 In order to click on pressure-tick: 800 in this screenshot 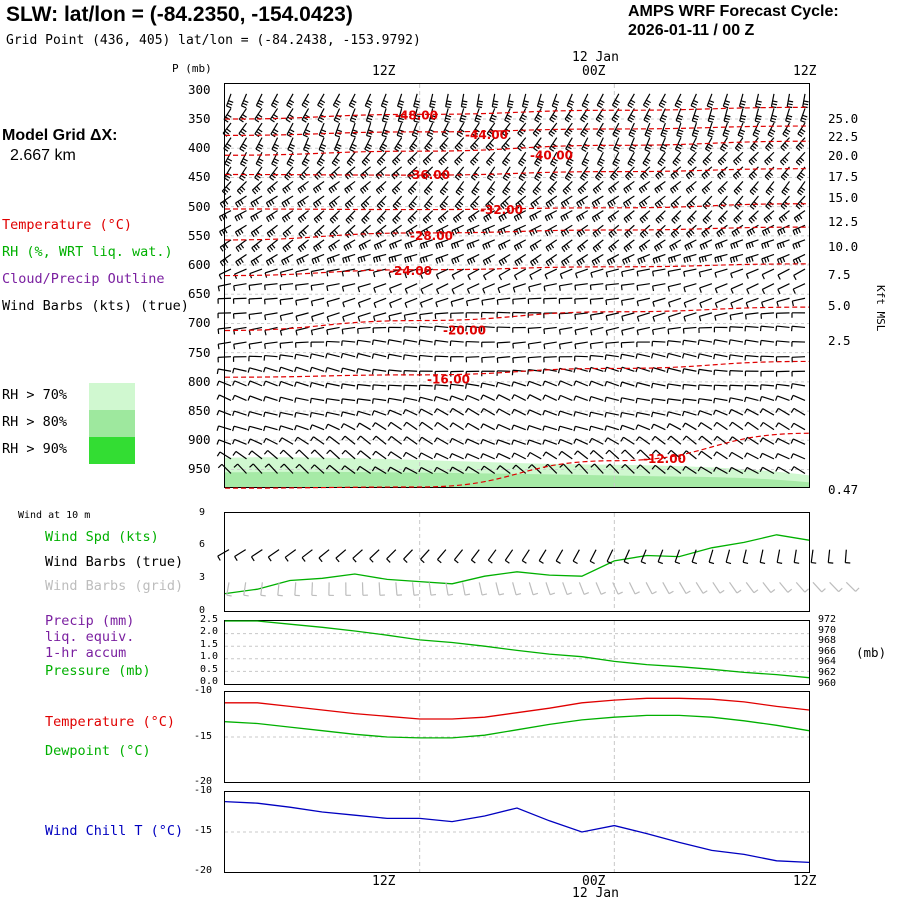, I will do `click(199, 381)`.